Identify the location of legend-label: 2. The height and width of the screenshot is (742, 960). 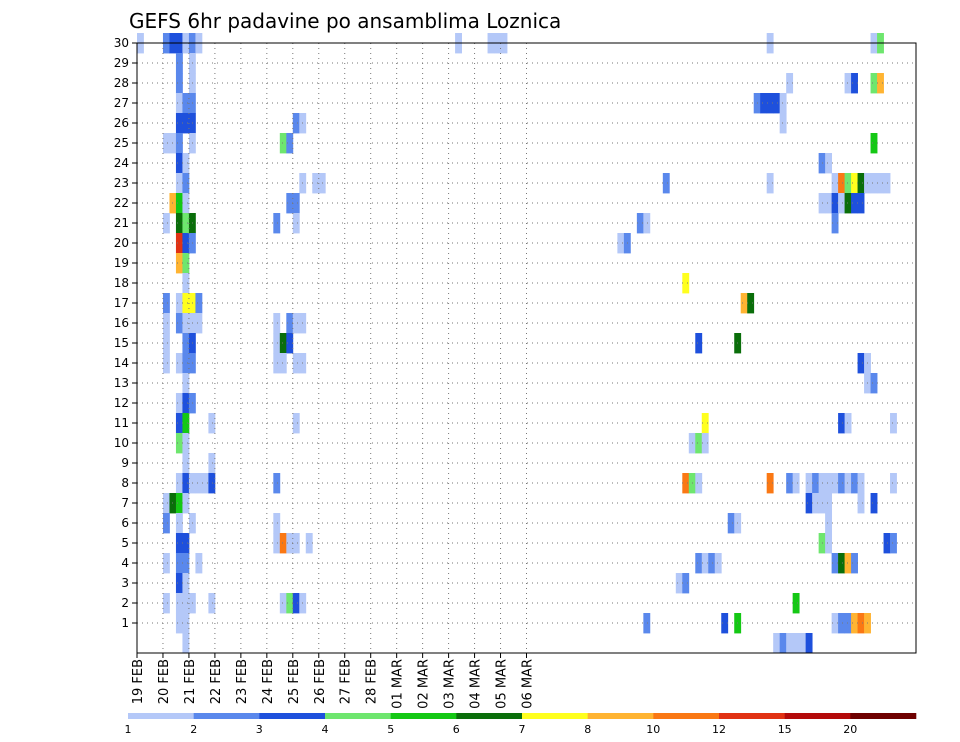
(193, 729).